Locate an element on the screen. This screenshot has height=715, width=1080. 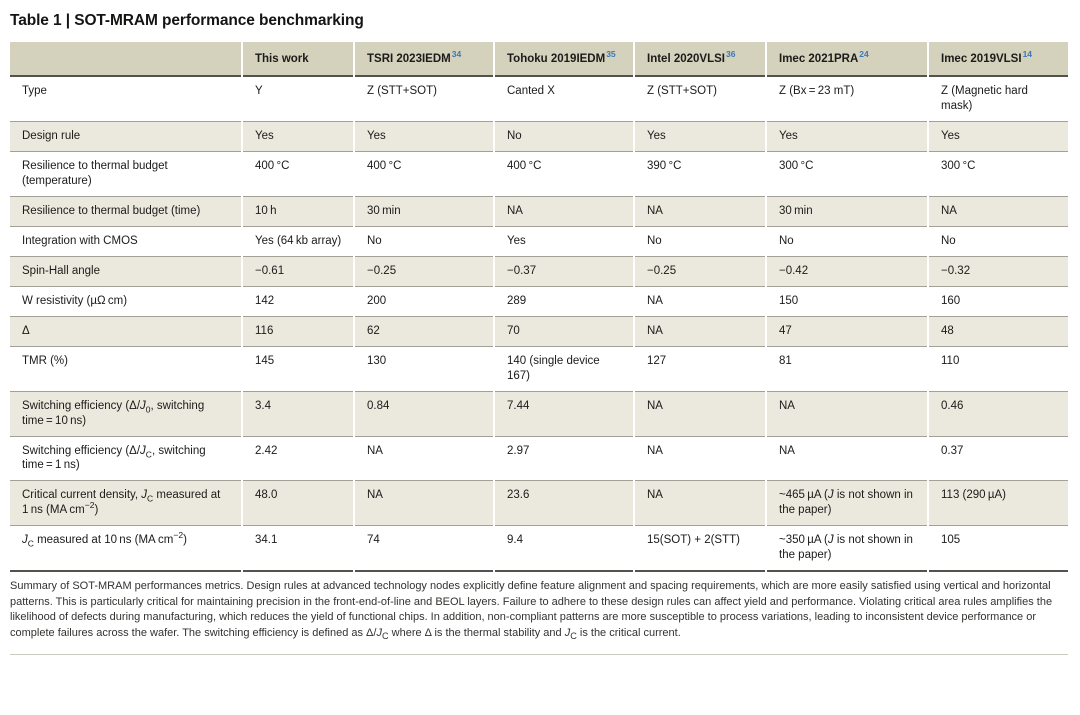
table-row: W resistivity (µΩ cm) 142 200 289 NA 150 160 is located at coordinates (539, 301).